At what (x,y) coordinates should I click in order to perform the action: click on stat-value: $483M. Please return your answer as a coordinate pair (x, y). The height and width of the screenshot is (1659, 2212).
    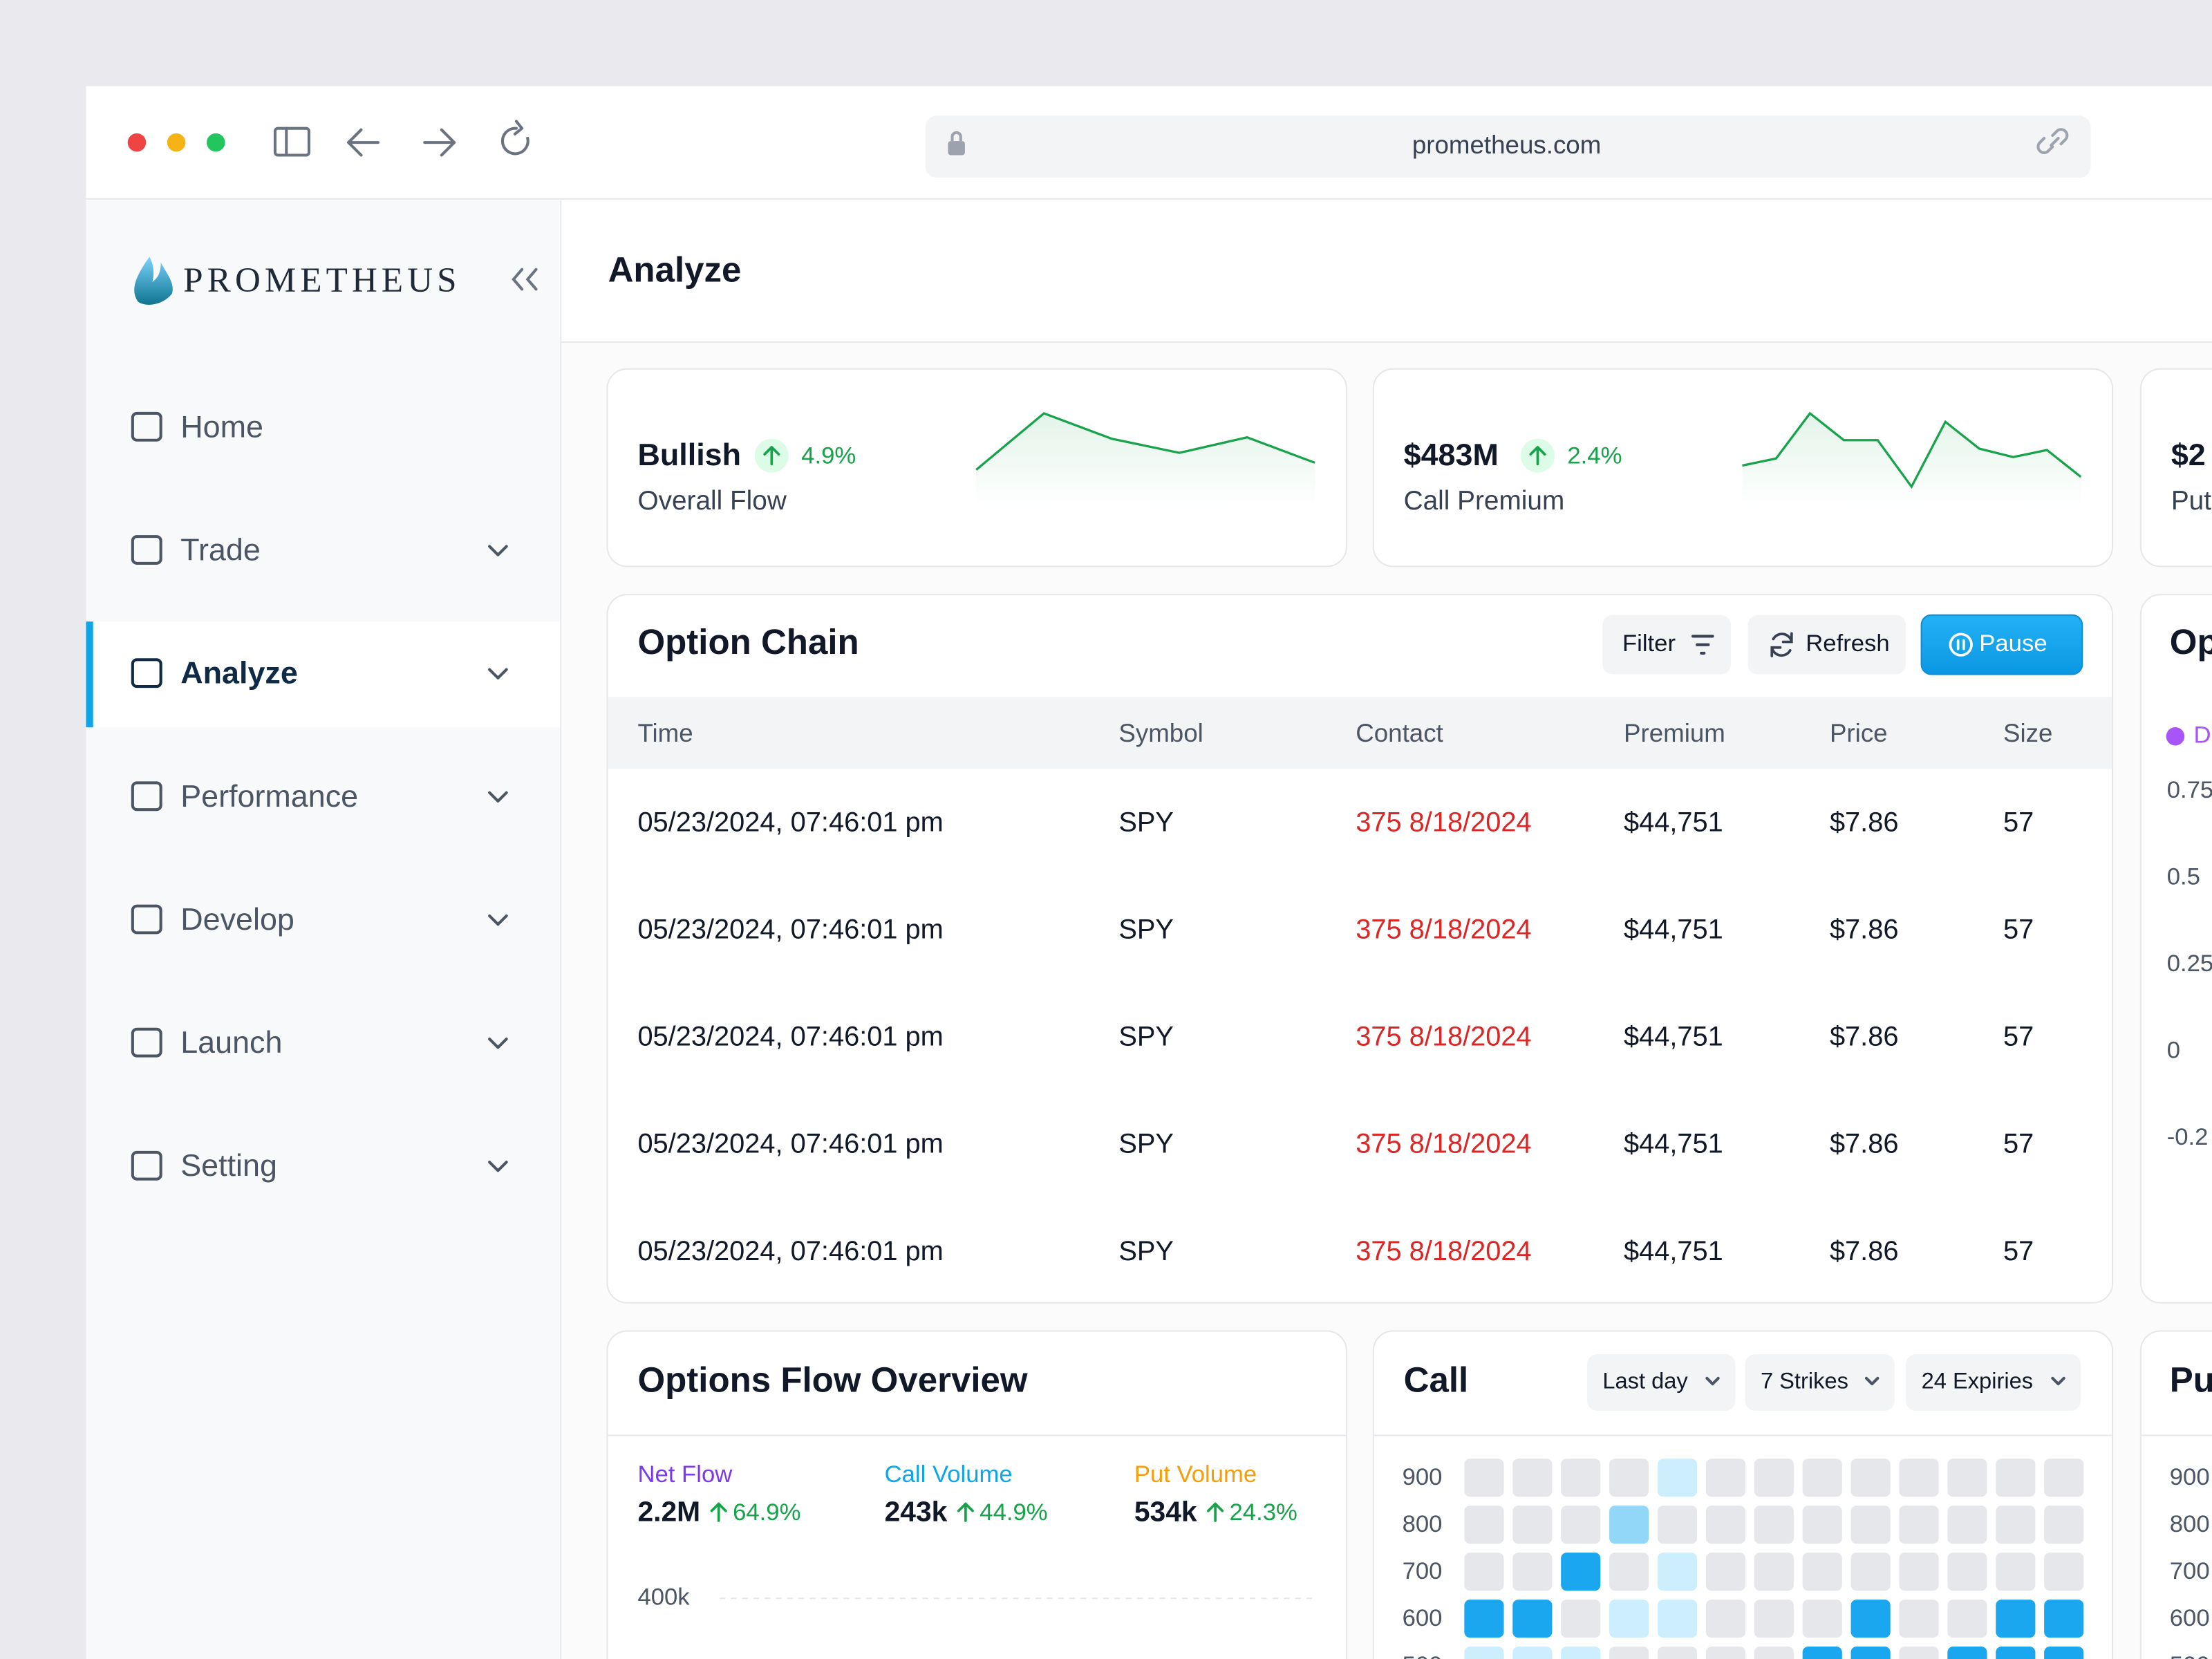
    Looking at the image, I should click on (1451, 454).